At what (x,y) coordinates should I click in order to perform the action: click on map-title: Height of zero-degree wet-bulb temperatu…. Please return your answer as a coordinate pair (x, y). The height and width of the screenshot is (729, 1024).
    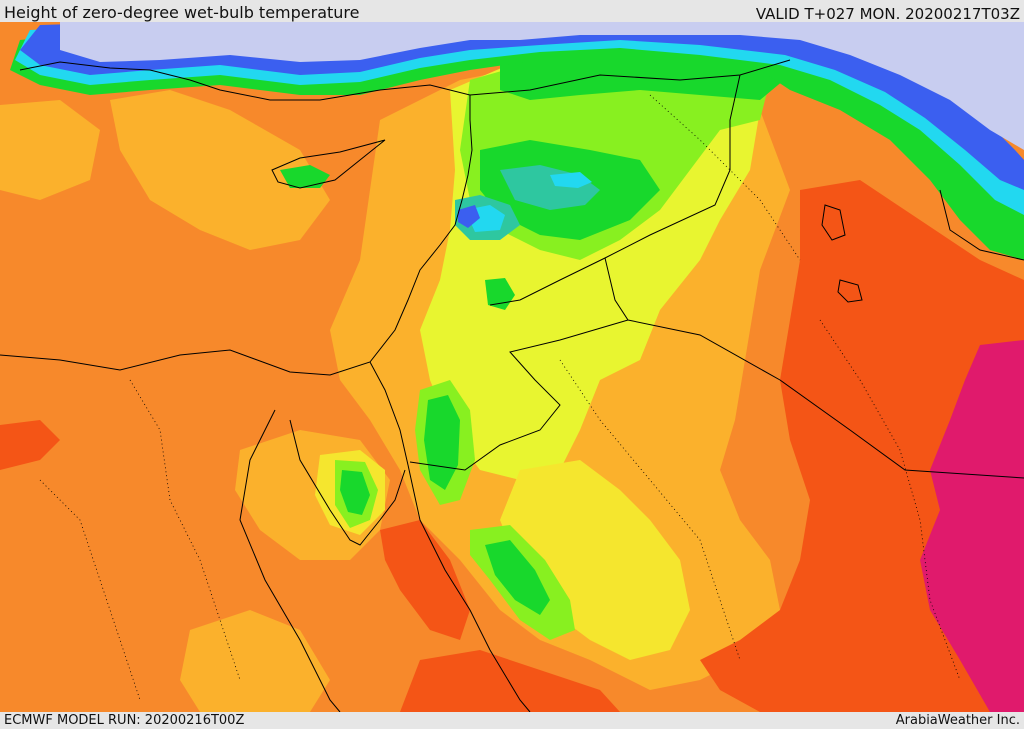
    Looking at the image, I should click on (182, 12).